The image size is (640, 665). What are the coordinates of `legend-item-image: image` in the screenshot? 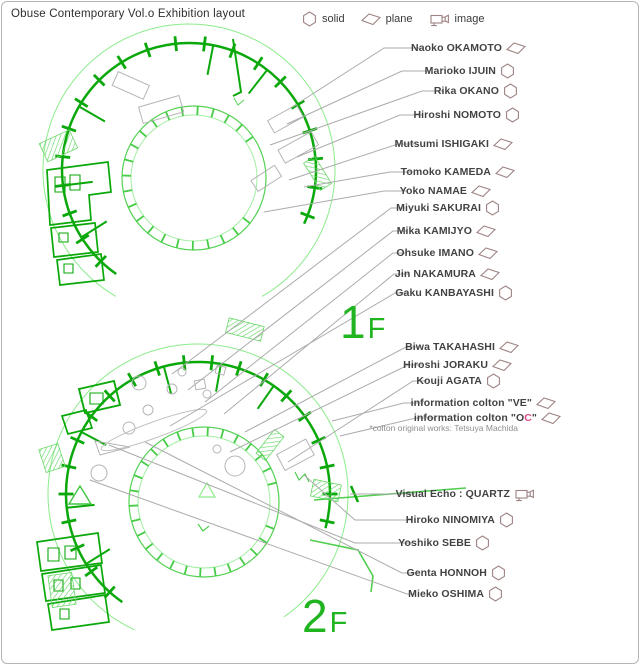 It's located at (457, 19).